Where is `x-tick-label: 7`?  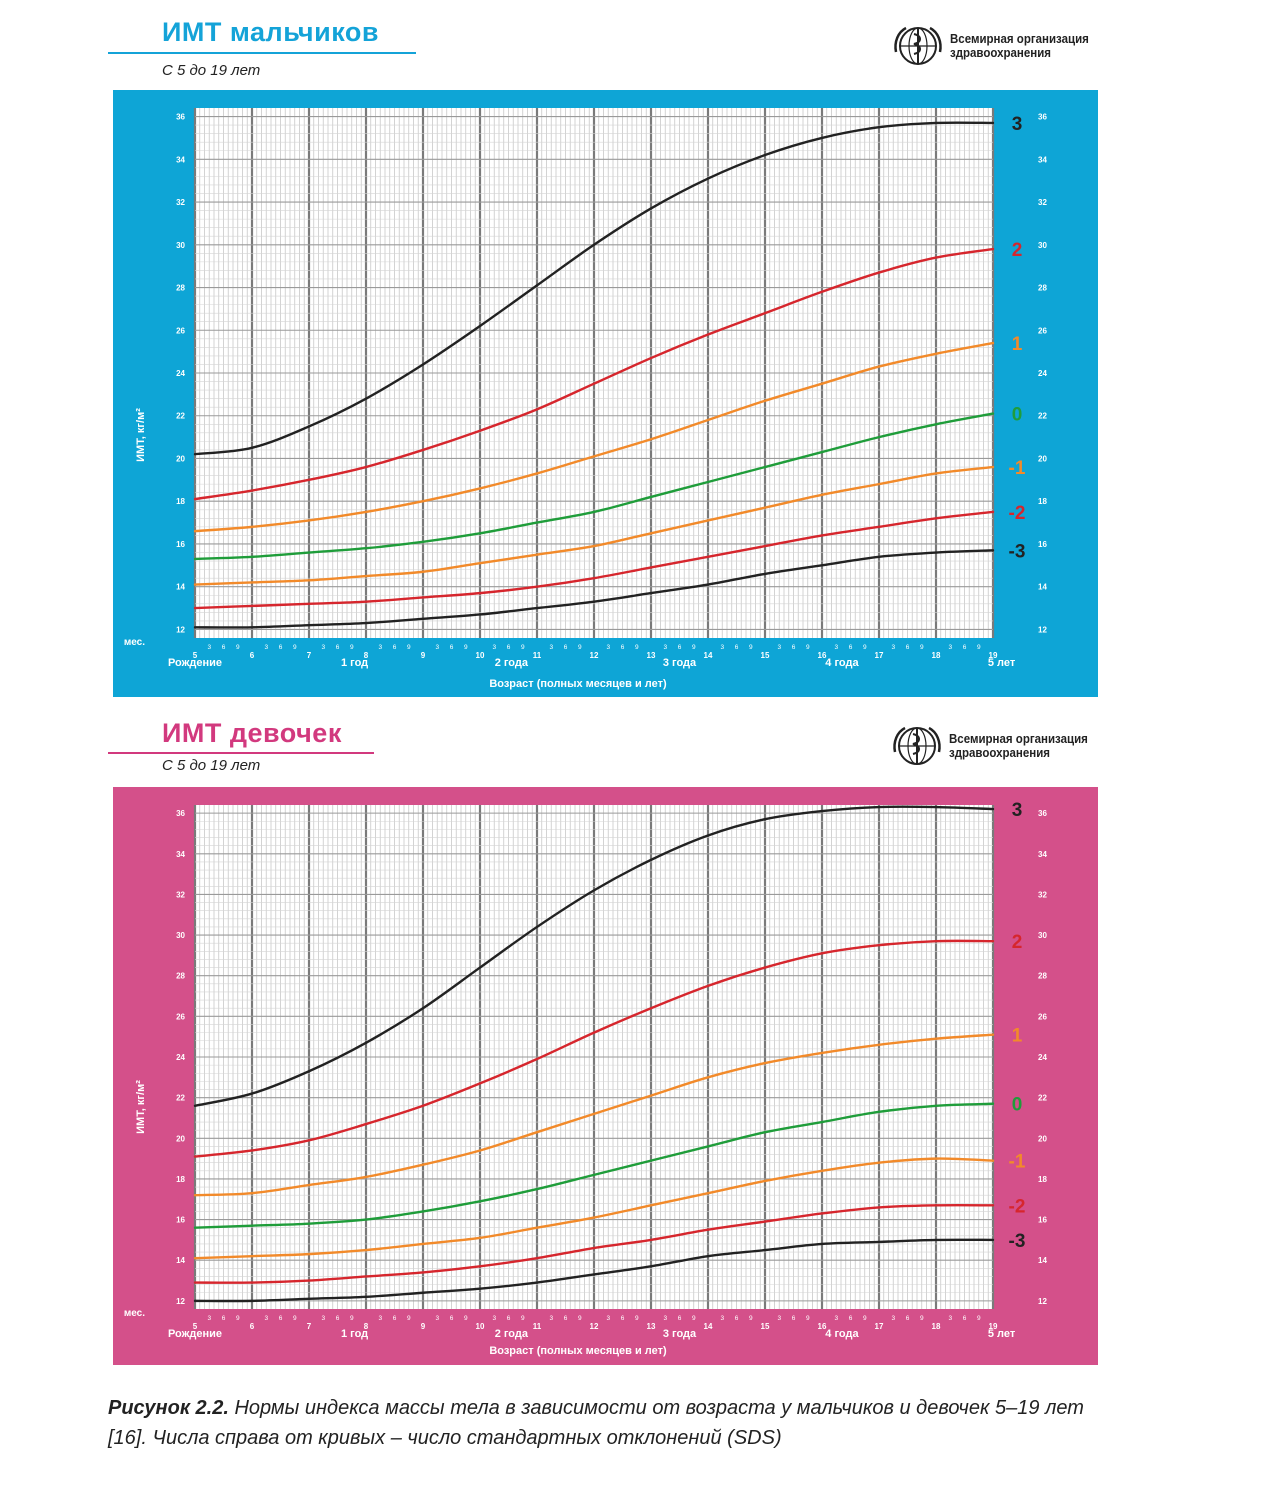
x-tick-label: 7 is located at coordinates (309, 655).